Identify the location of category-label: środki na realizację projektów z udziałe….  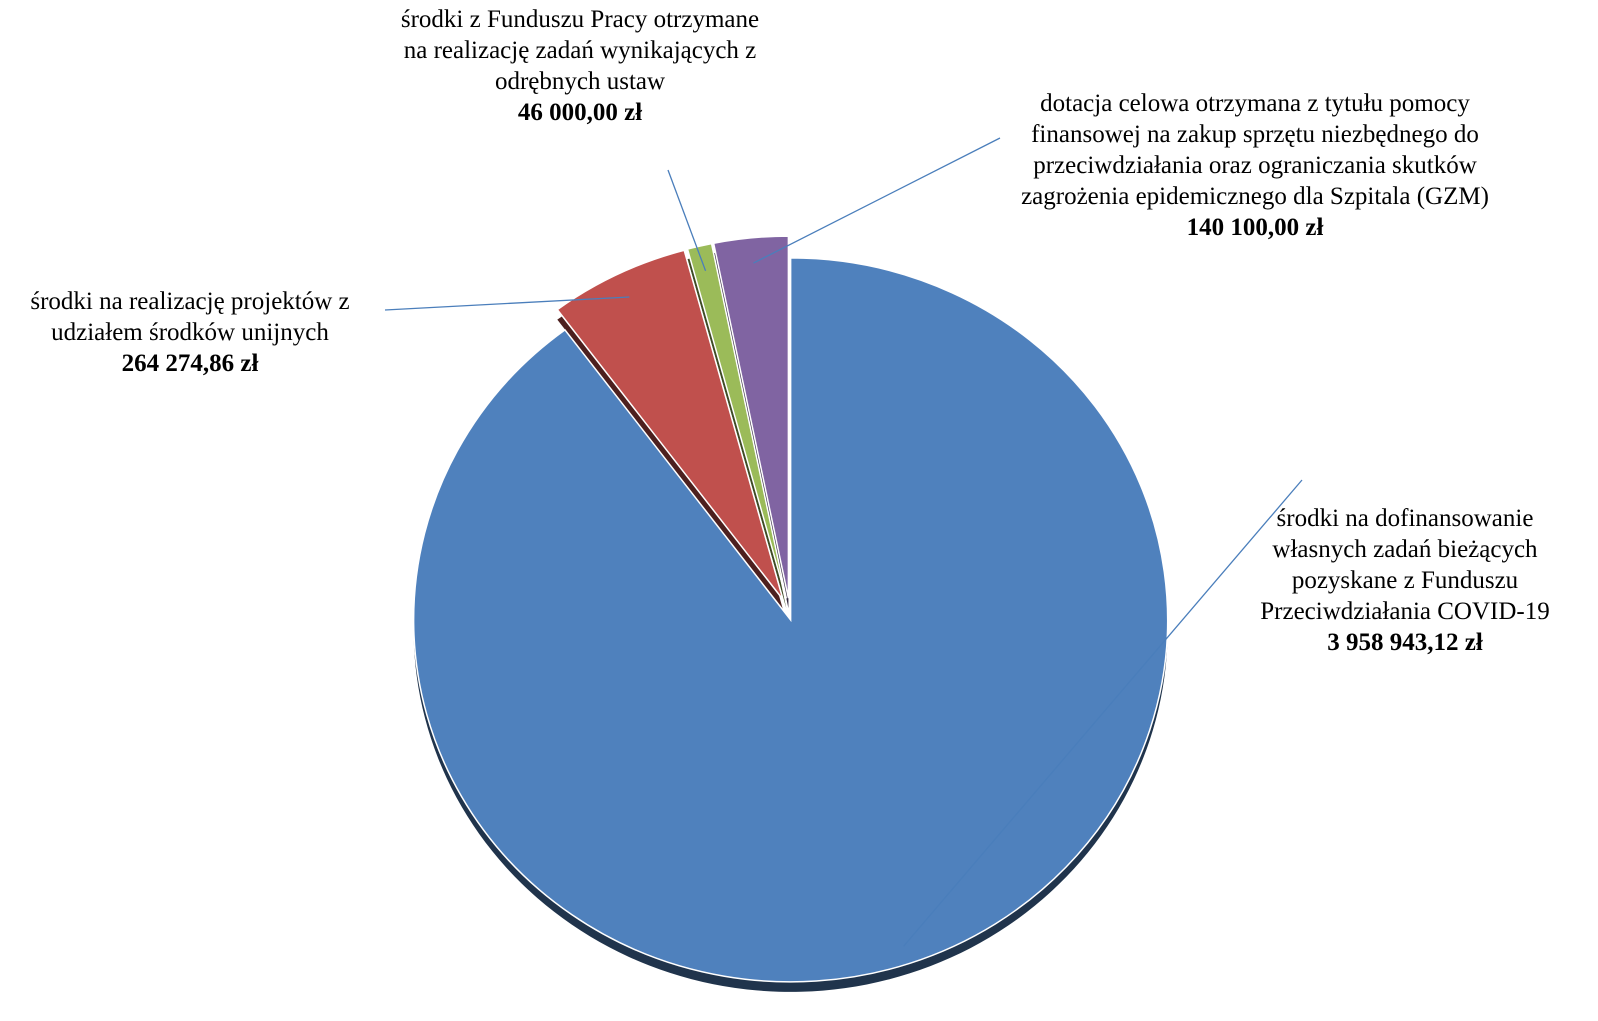
(190, 317).